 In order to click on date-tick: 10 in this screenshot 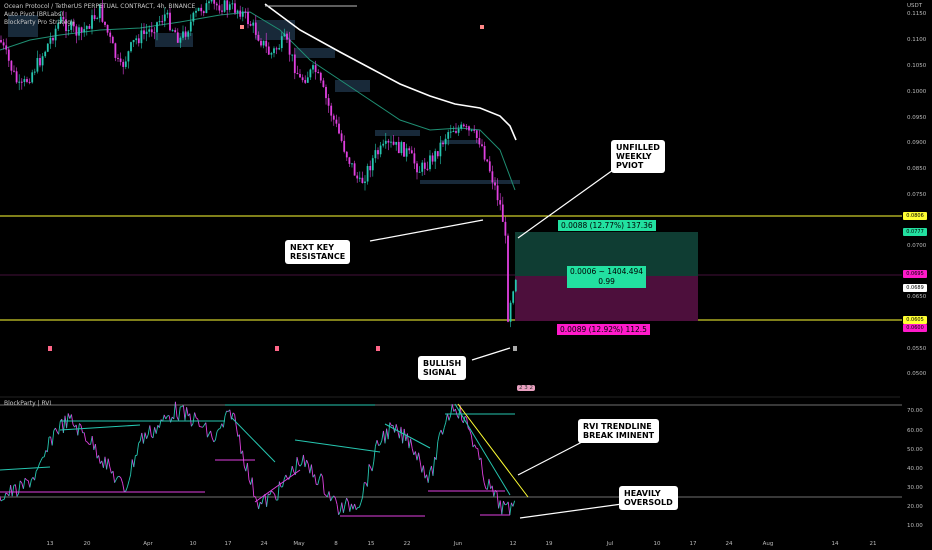, I will do `click(657, 544)`.